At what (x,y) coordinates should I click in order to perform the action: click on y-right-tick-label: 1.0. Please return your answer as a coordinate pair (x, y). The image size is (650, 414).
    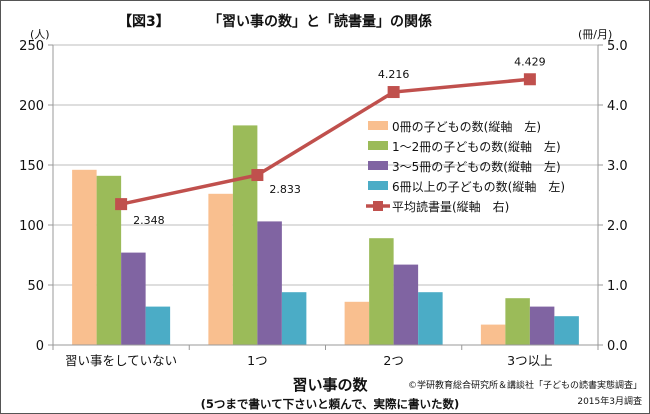
    Looking at the image, I should click on (617, 286).